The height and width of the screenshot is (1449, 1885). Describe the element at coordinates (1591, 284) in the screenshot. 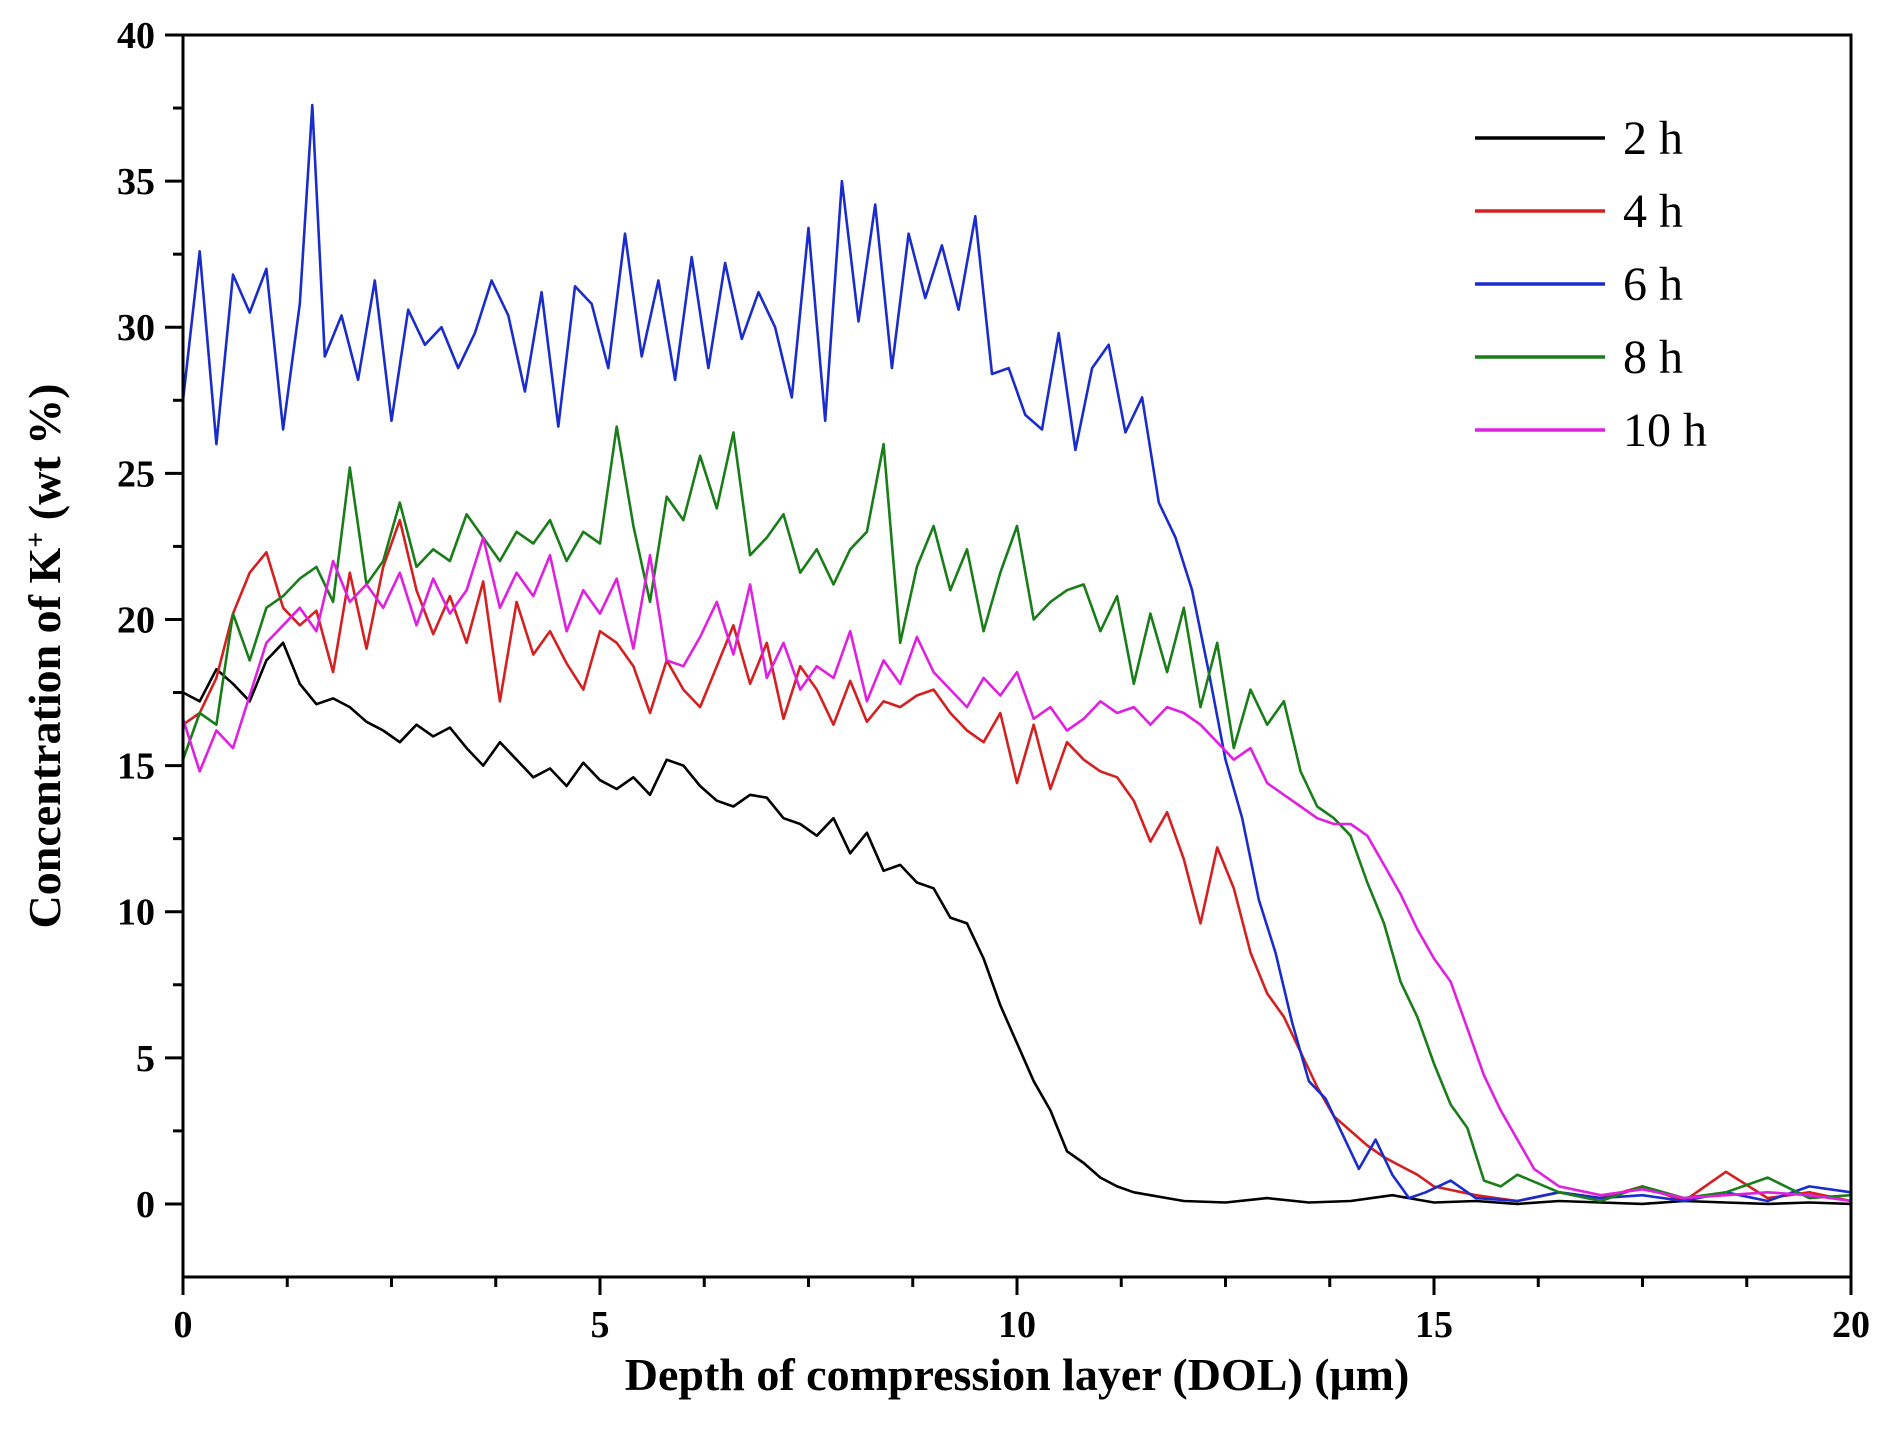

I see `legend: 2 h 4 h 6 h 8 h 10 h` at that location.